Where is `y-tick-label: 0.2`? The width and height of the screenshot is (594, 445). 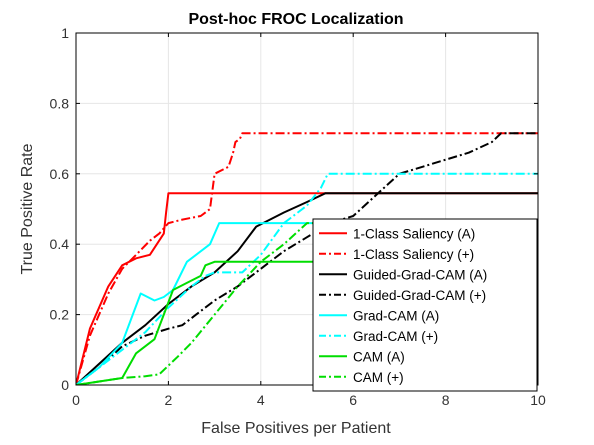 y-tick-label: 0.2 is located at coordinates (60, 315).